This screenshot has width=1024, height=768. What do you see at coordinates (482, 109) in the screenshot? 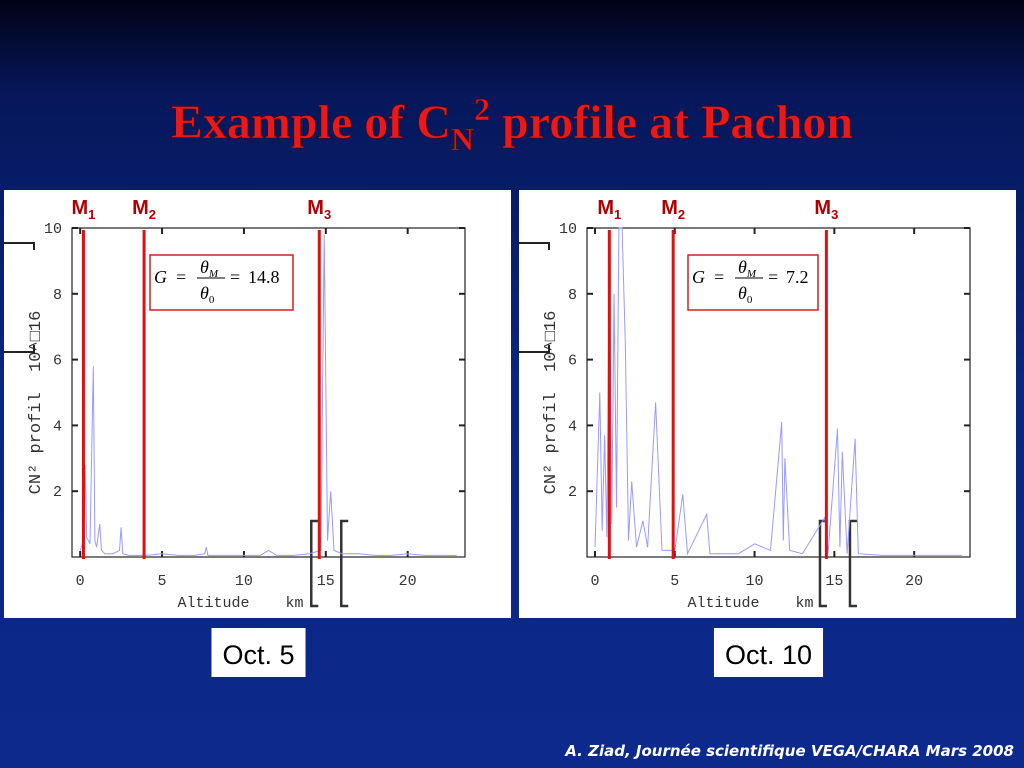
I see `title-superscript: 2` at bounding box center [482, 109].